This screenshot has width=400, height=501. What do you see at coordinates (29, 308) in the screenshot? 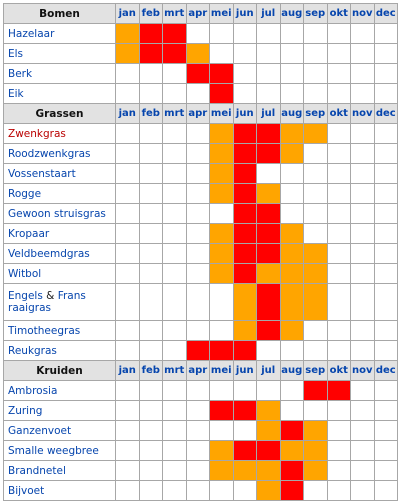
I see `plant-name-part: raaigras` at bounding box center [29, 308].